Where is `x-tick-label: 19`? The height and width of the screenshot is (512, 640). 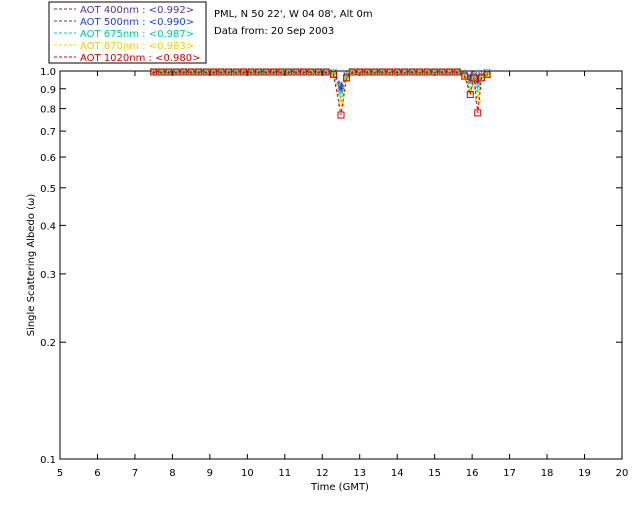 x-tick-label: 19 is located at coordinates (584, 473).